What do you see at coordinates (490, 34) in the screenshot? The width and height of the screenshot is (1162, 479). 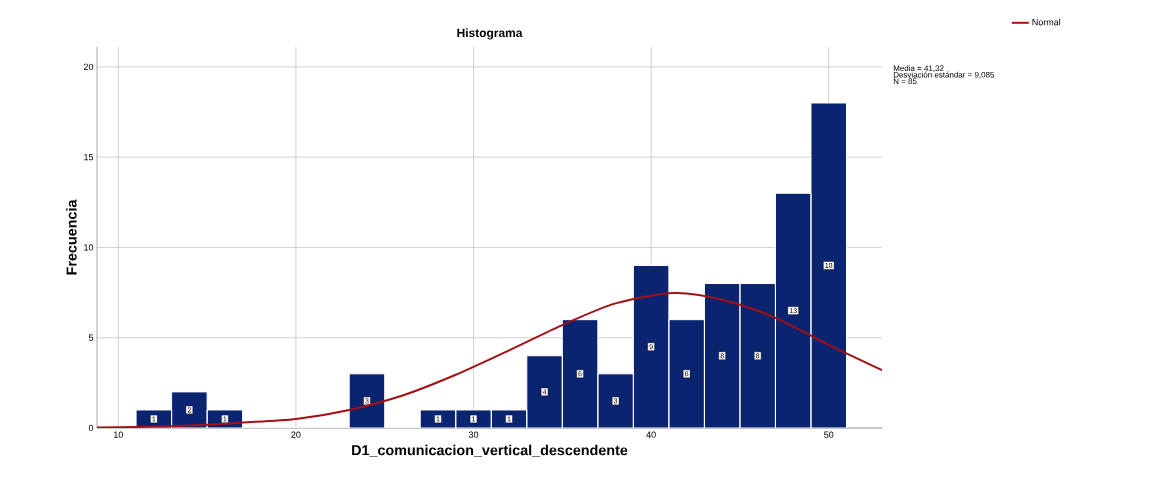 I see `chart-title: Histograma` at bounding box center [490, 34].